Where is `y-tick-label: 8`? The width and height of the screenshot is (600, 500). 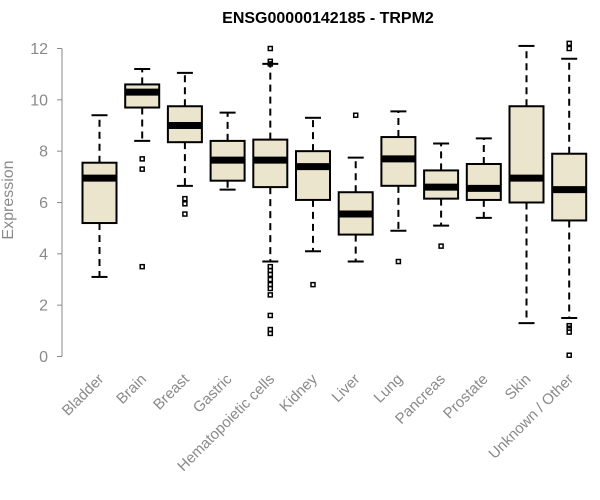 y-tick-label: 8 is located at coordinates (43, 152).